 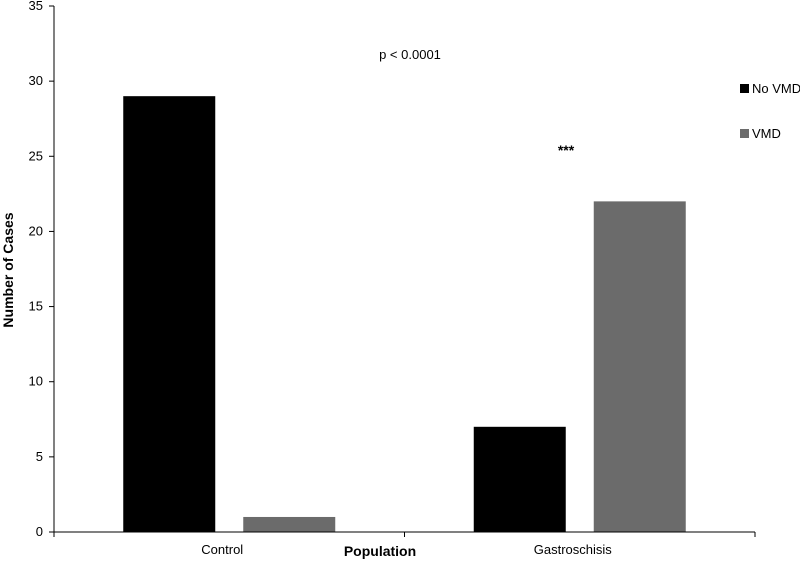 I want to click on legend-label: No VMD, so click(x=776, y=88).